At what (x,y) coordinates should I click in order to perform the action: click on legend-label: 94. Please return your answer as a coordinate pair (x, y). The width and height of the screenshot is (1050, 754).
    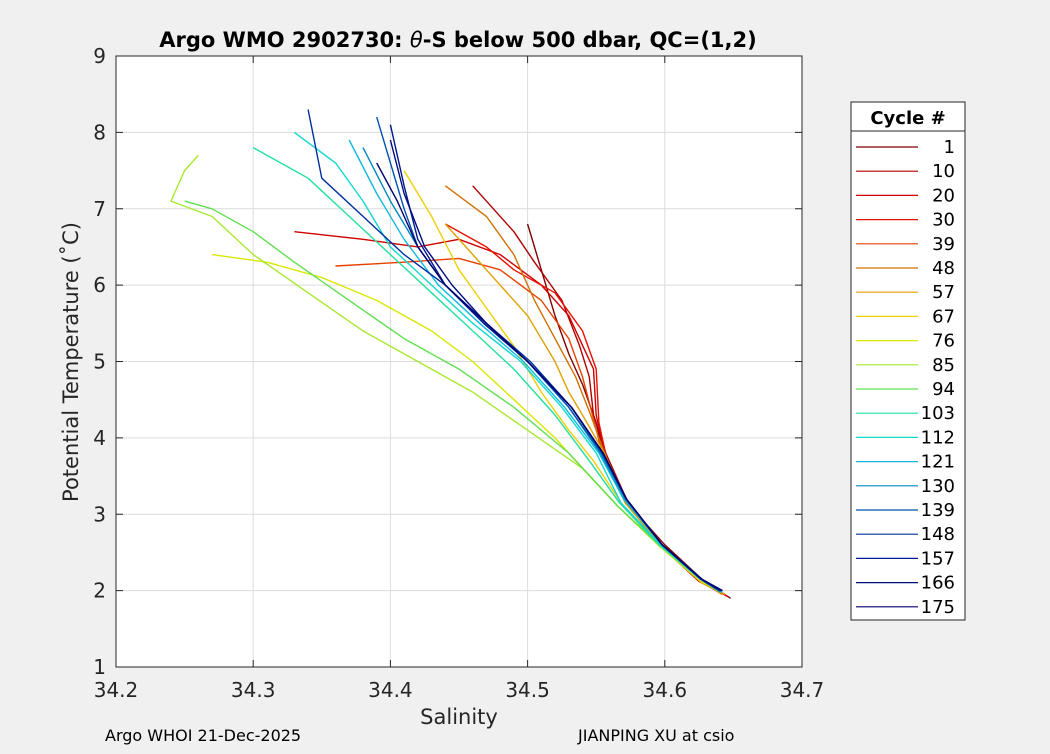
    Looking at the image, I should click on (943, 389).